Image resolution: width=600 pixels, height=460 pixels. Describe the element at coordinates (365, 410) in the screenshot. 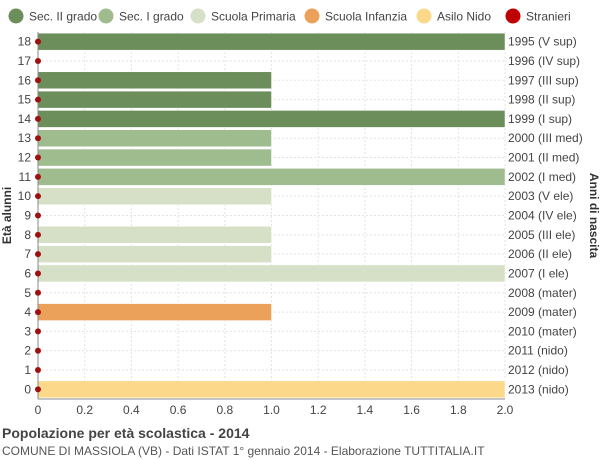

I see `x-tick-label: 1.4` at that location.